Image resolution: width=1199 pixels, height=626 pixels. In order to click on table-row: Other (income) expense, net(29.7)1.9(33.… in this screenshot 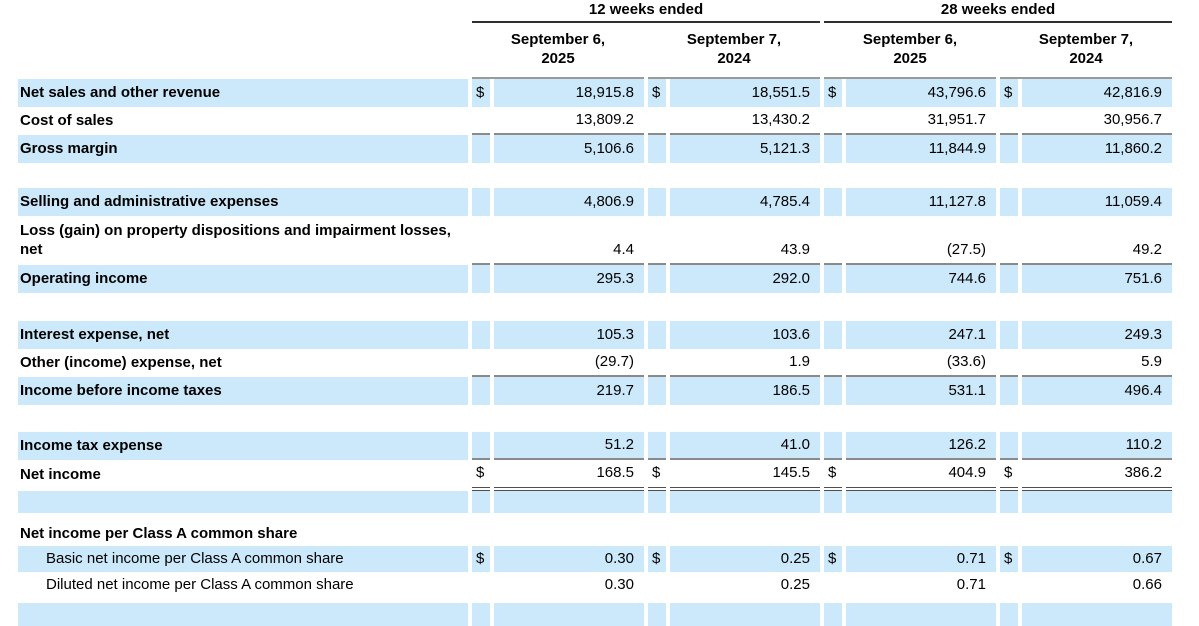, I will do `click(595, 363)`.